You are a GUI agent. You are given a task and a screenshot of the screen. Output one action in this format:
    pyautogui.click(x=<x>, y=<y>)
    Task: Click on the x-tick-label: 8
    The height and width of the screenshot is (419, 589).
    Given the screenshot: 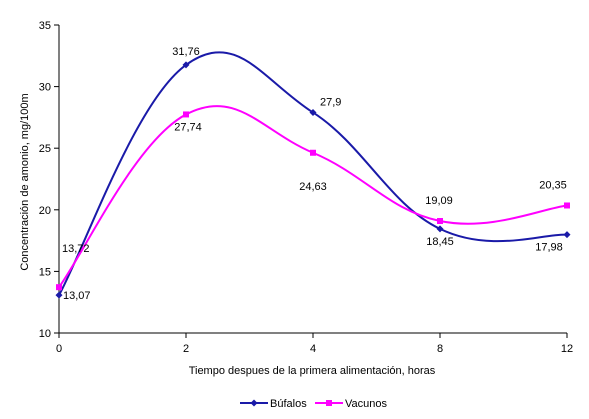 What is the action you would take?
    pyautogui.click(x=440, y=349)
    